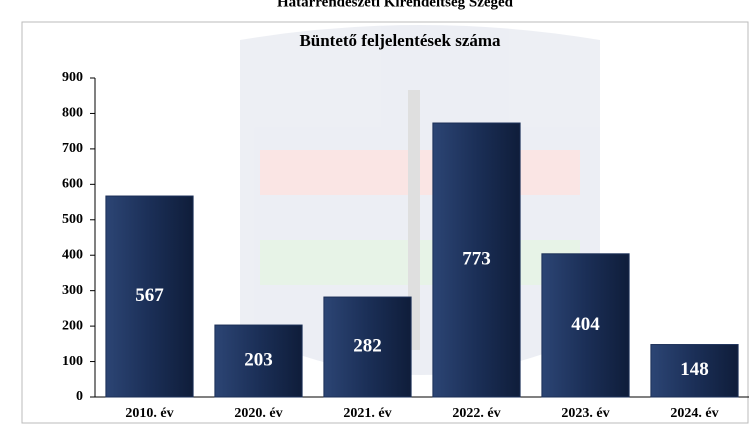 The image size is (749, 424). What do you see at coordinates (79, 396) in the screenshot?
I see `y-tick-label: 0` at bounding box center [79, 396].